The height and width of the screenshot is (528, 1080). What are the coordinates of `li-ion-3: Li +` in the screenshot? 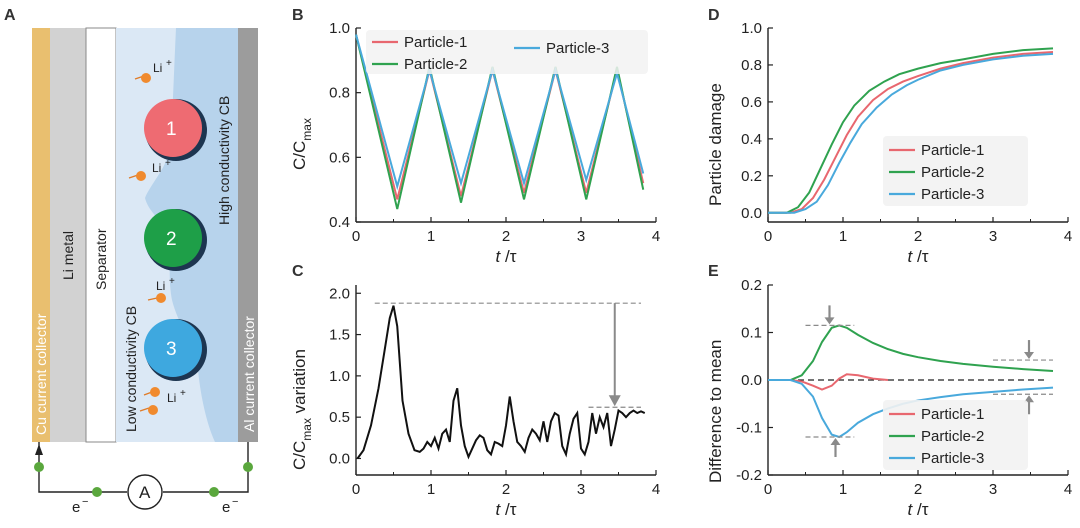 It's located at (161, 289).